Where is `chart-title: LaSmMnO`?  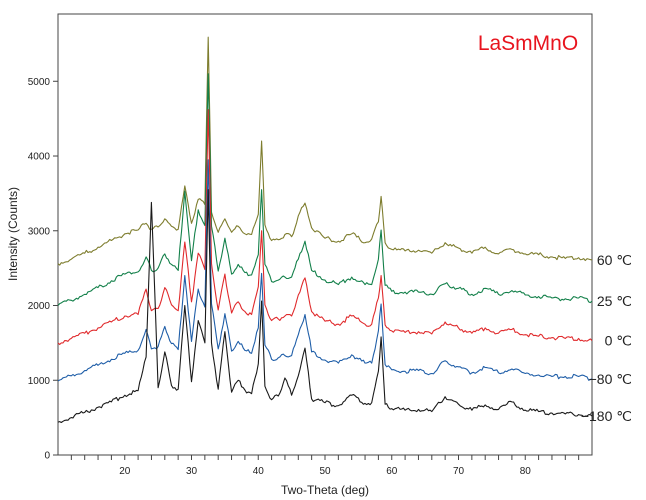
chart-title: LaSmMnO is located at coordinates (528, 43).